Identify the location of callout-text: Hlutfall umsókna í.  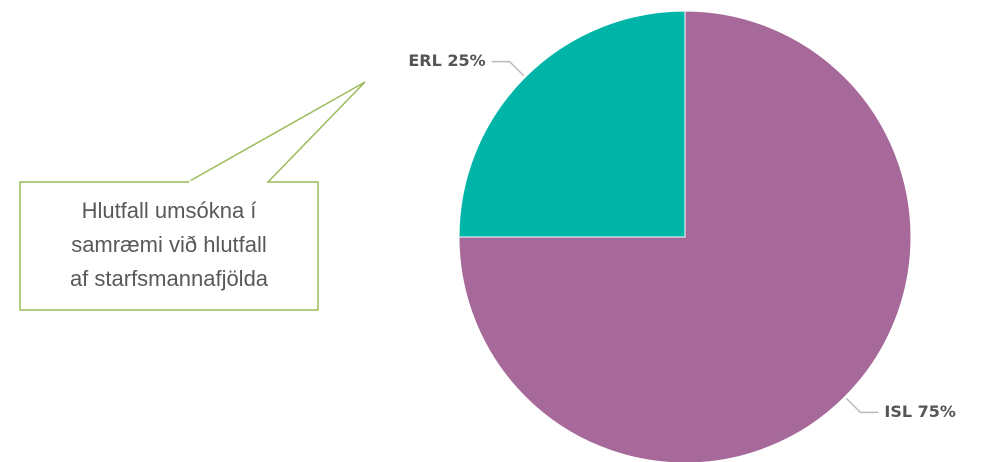
(169, 210).